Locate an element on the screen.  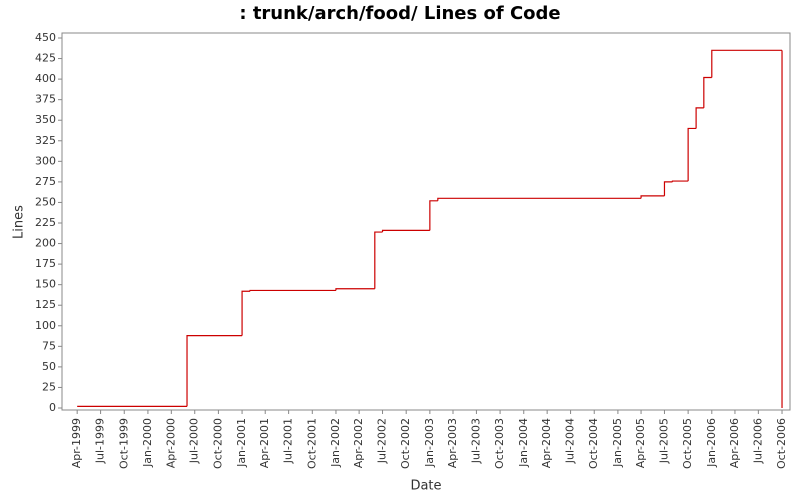
y-tick-label: 200 is located at coordinates (45, 243).